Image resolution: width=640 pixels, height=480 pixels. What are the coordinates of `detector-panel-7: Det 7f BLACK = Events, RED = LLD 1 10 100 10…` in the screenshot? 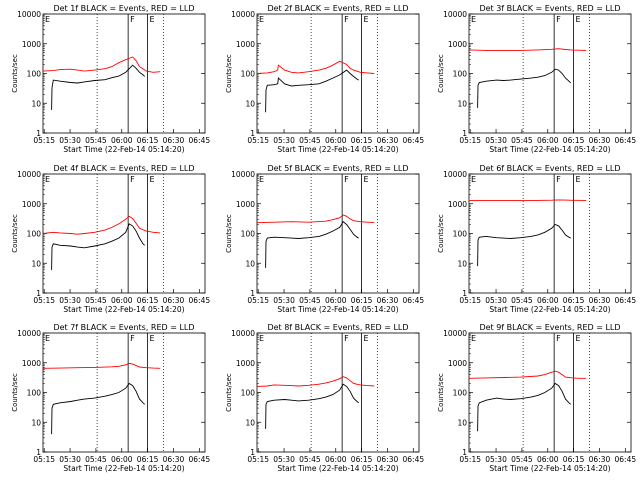 It's located at (110, 398).